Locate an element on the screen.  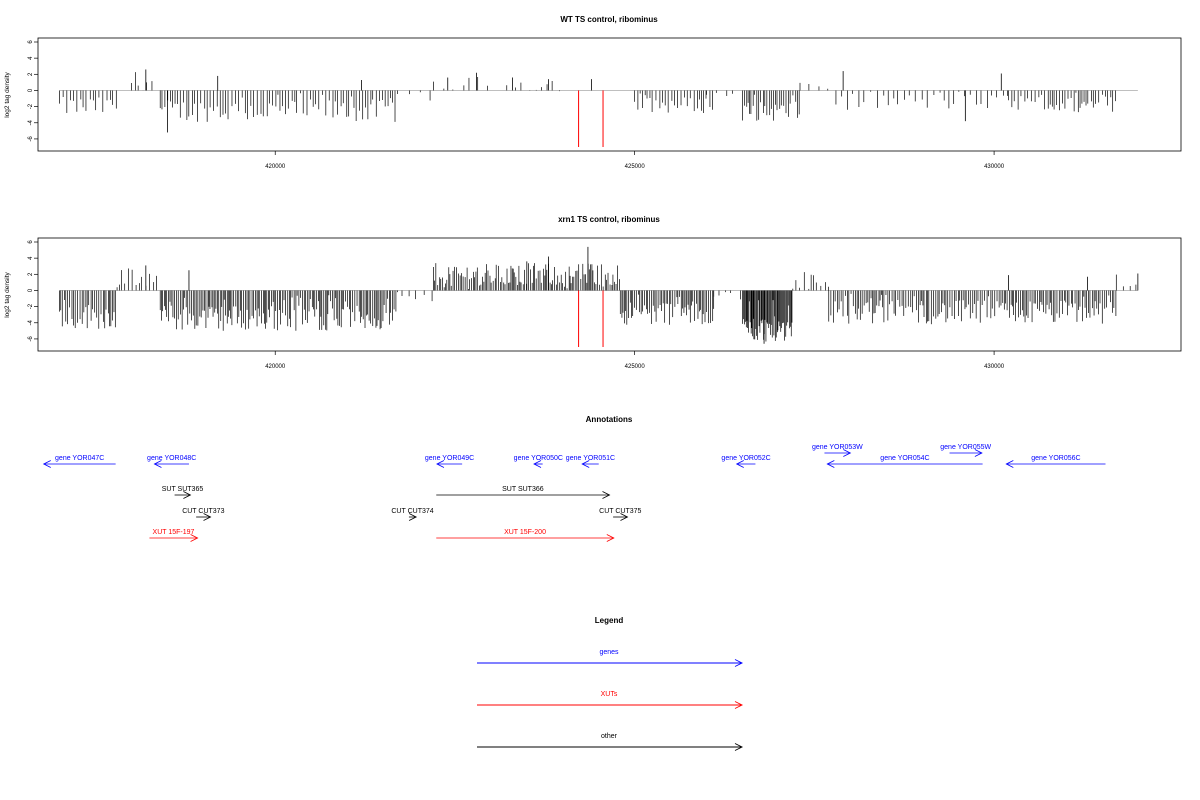
wt-y-tick-label: -6 is located at coordinates (31, 139).